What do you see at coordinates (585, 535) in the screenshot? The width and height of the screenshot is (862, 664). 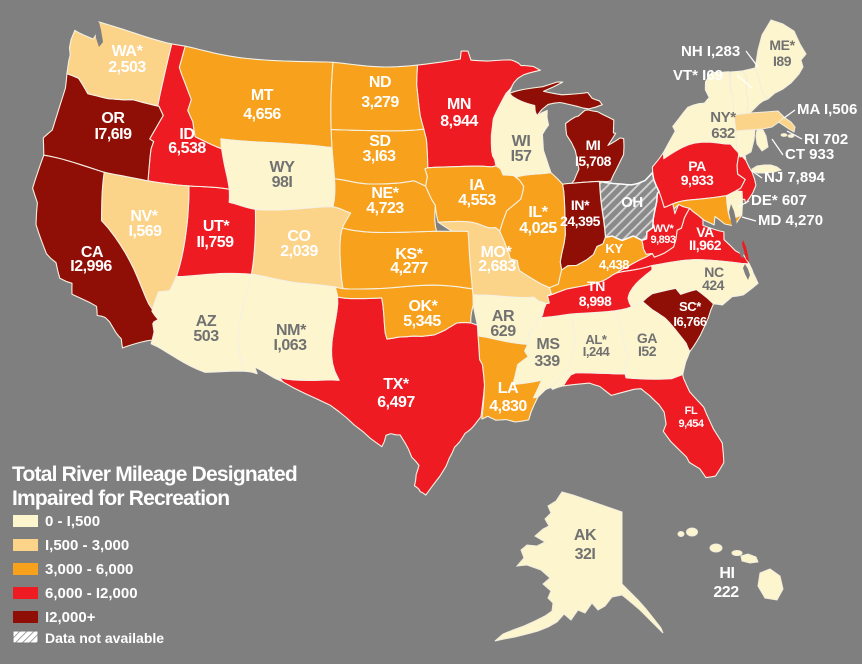 I see `svg-text: AK` at bounding box center [585, 535].